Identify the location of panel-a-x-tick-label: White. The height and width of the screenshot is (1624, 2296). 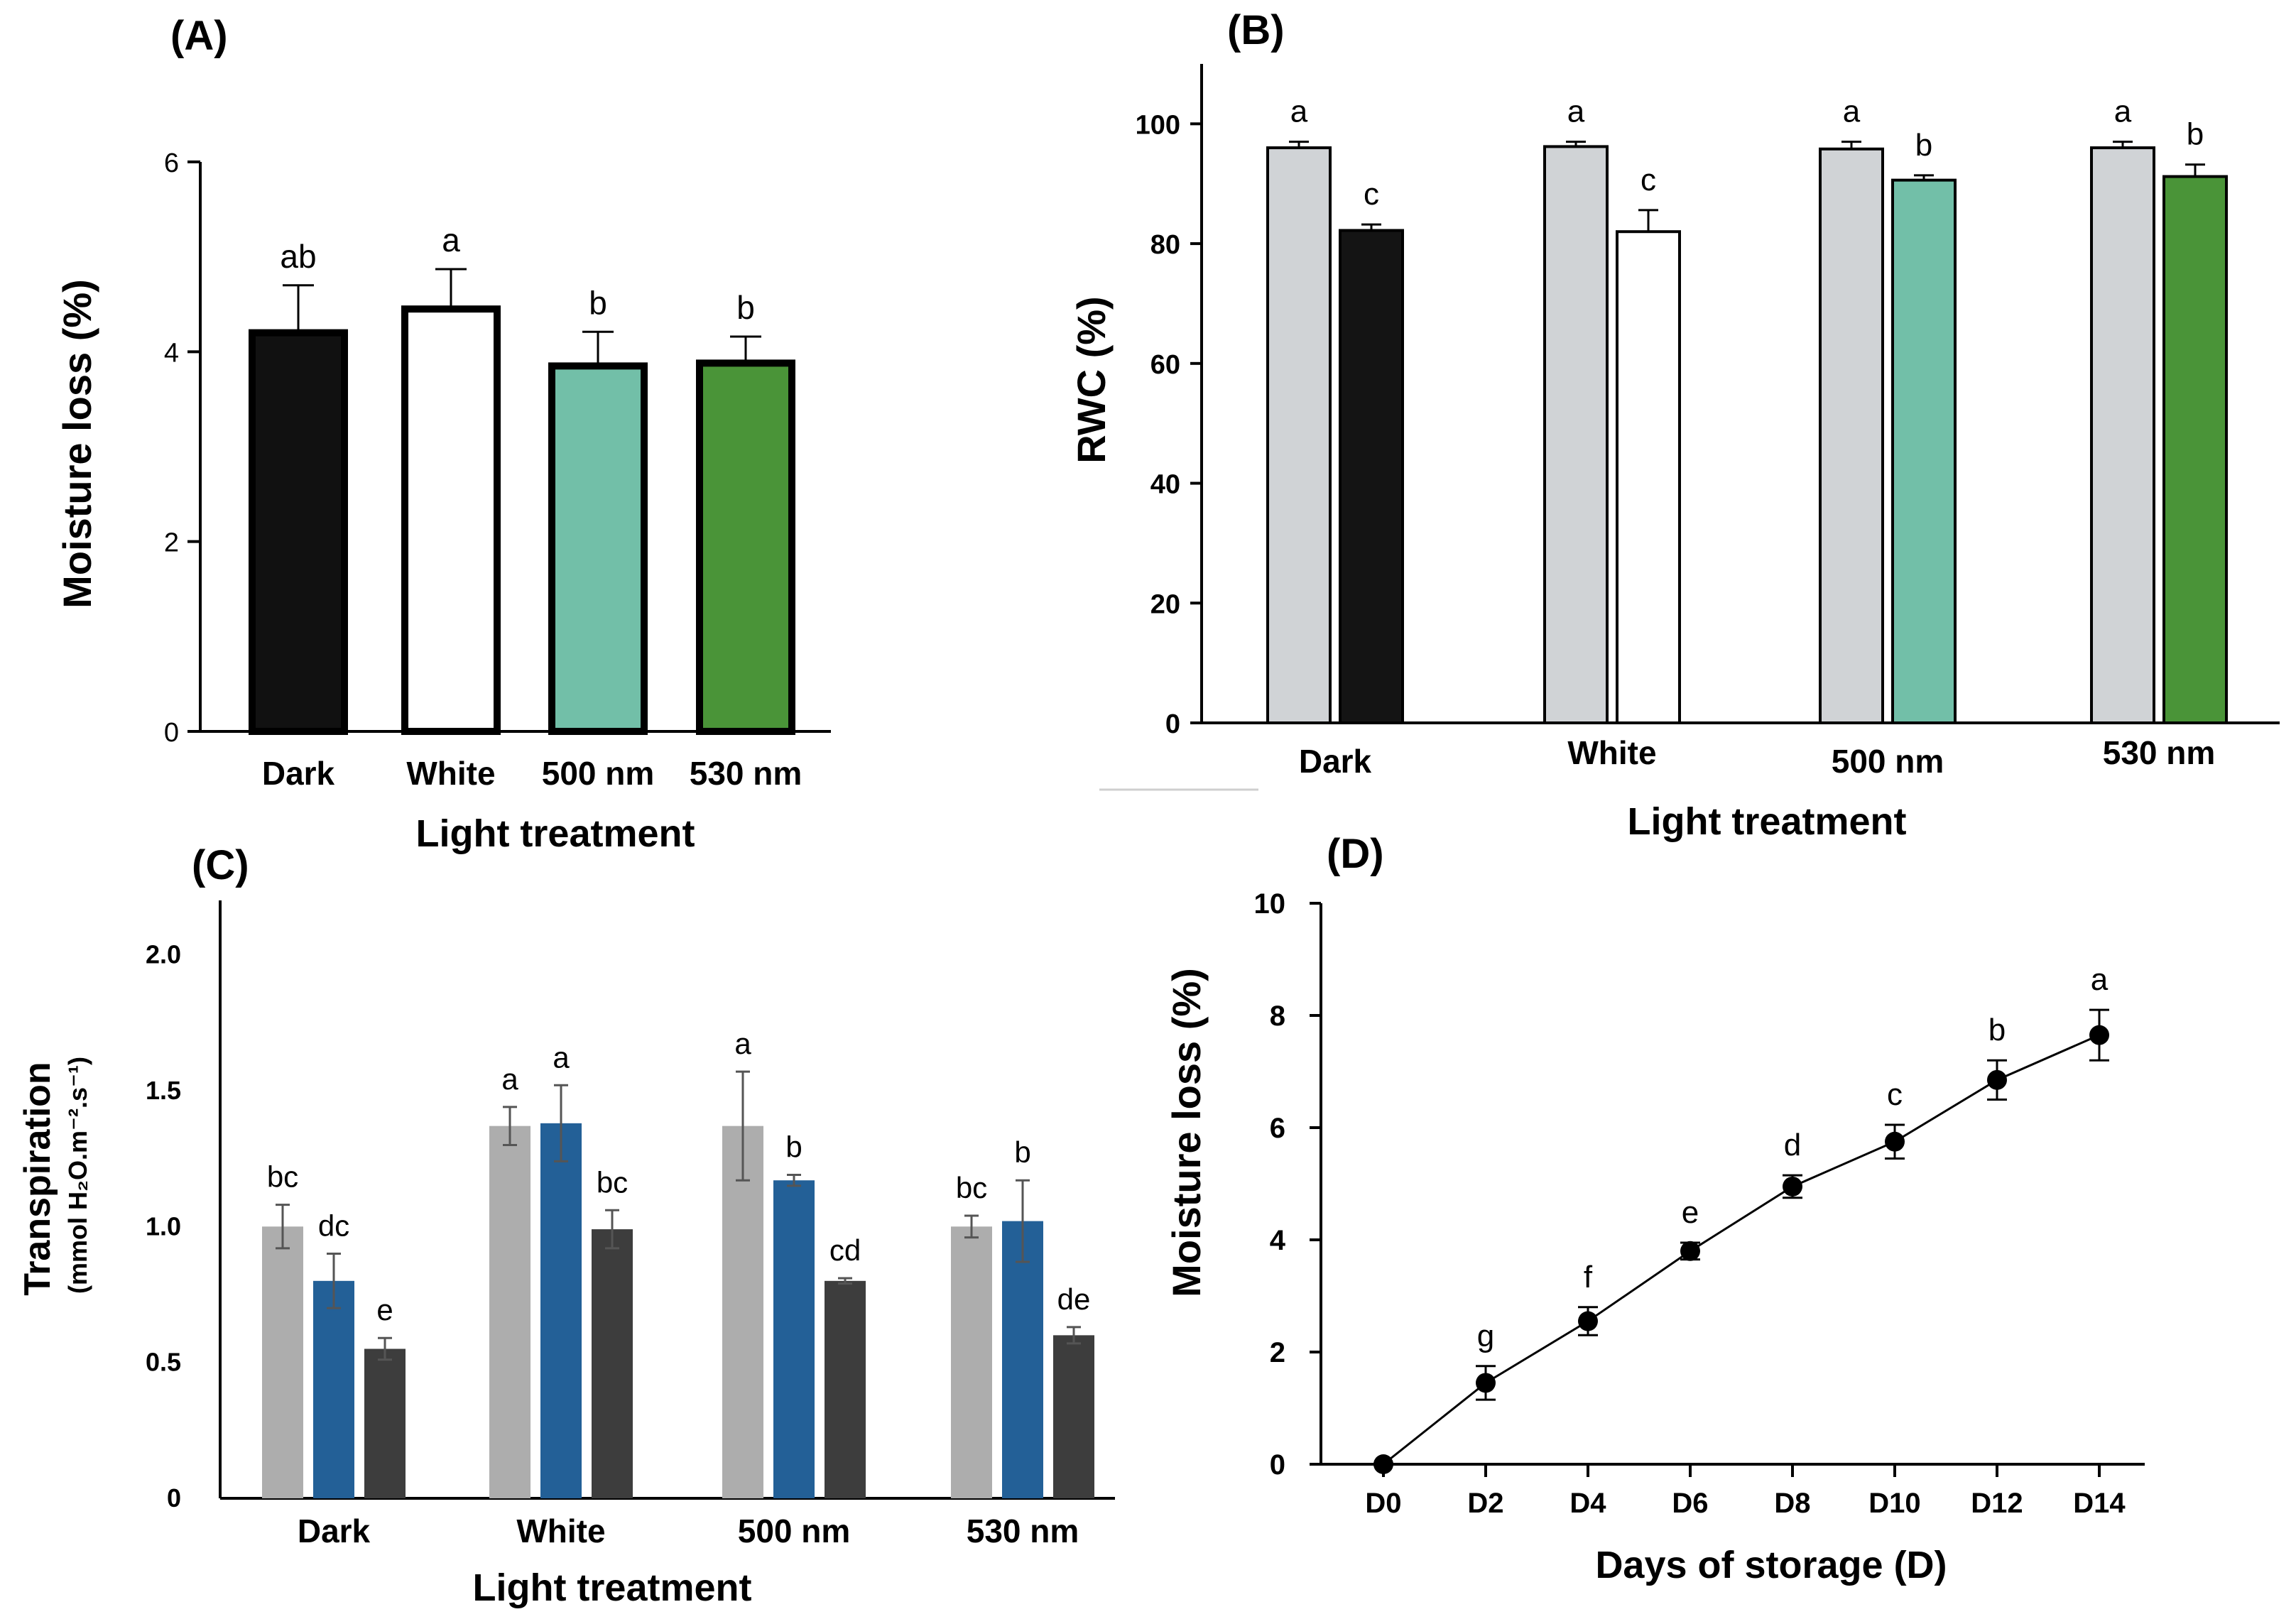
(450, 773).